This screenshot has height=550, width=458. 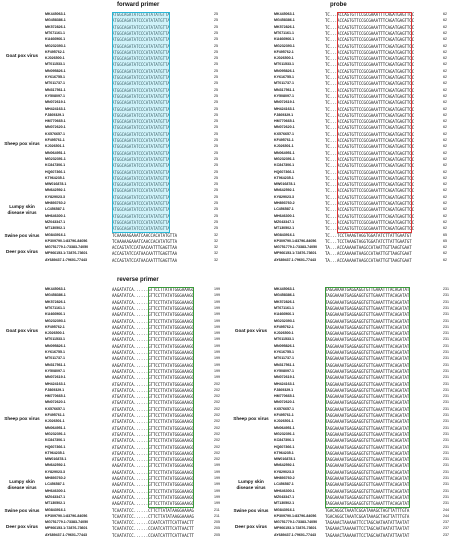 What do you see at coordinates (368, 241) in the screenshot?
I see `sequence: TC...TCCTAAAGTAGGTGGATATCTTATTGAATGT` at bounding box center [368, 241].